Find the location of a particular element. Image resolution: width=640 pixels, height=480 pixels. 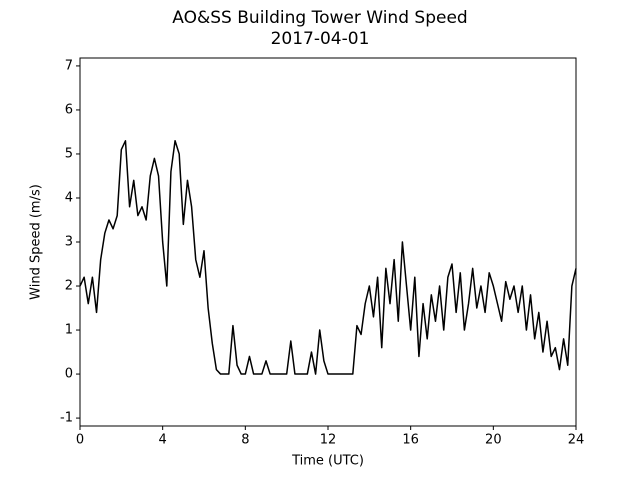

x-tick-label: 16 is located at coordinates (410, 440).